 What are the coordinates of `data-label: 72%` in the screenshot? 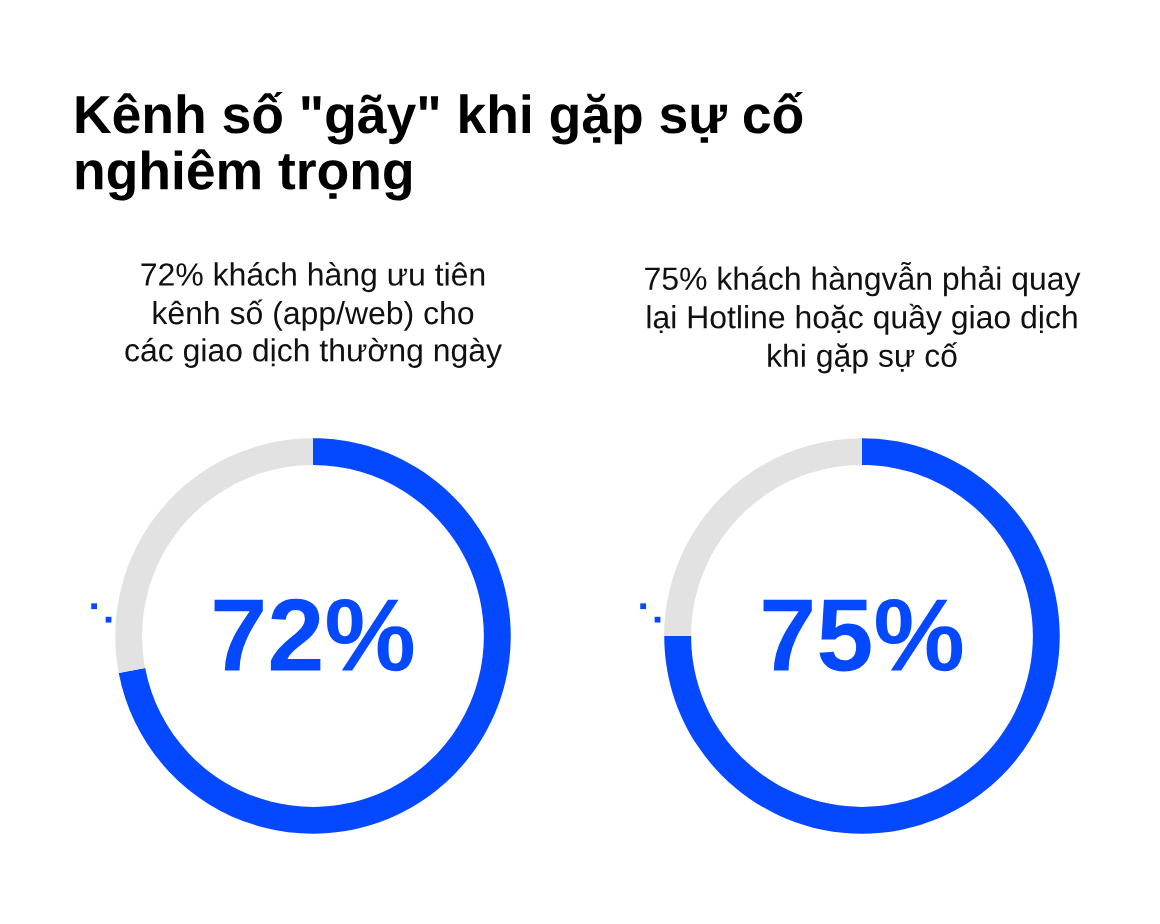 It's located at (314, 635).